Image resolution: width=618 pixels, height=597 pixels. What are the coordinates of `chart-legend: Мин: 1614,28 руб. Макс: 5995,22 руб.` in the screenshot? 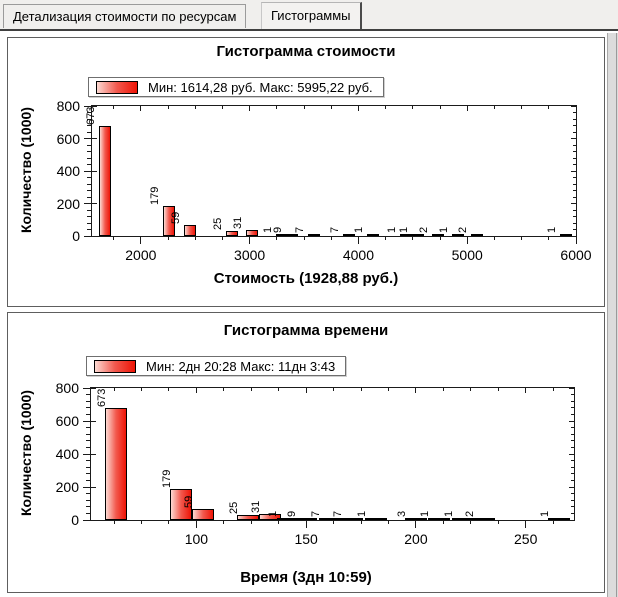 It's located at (236, 87).